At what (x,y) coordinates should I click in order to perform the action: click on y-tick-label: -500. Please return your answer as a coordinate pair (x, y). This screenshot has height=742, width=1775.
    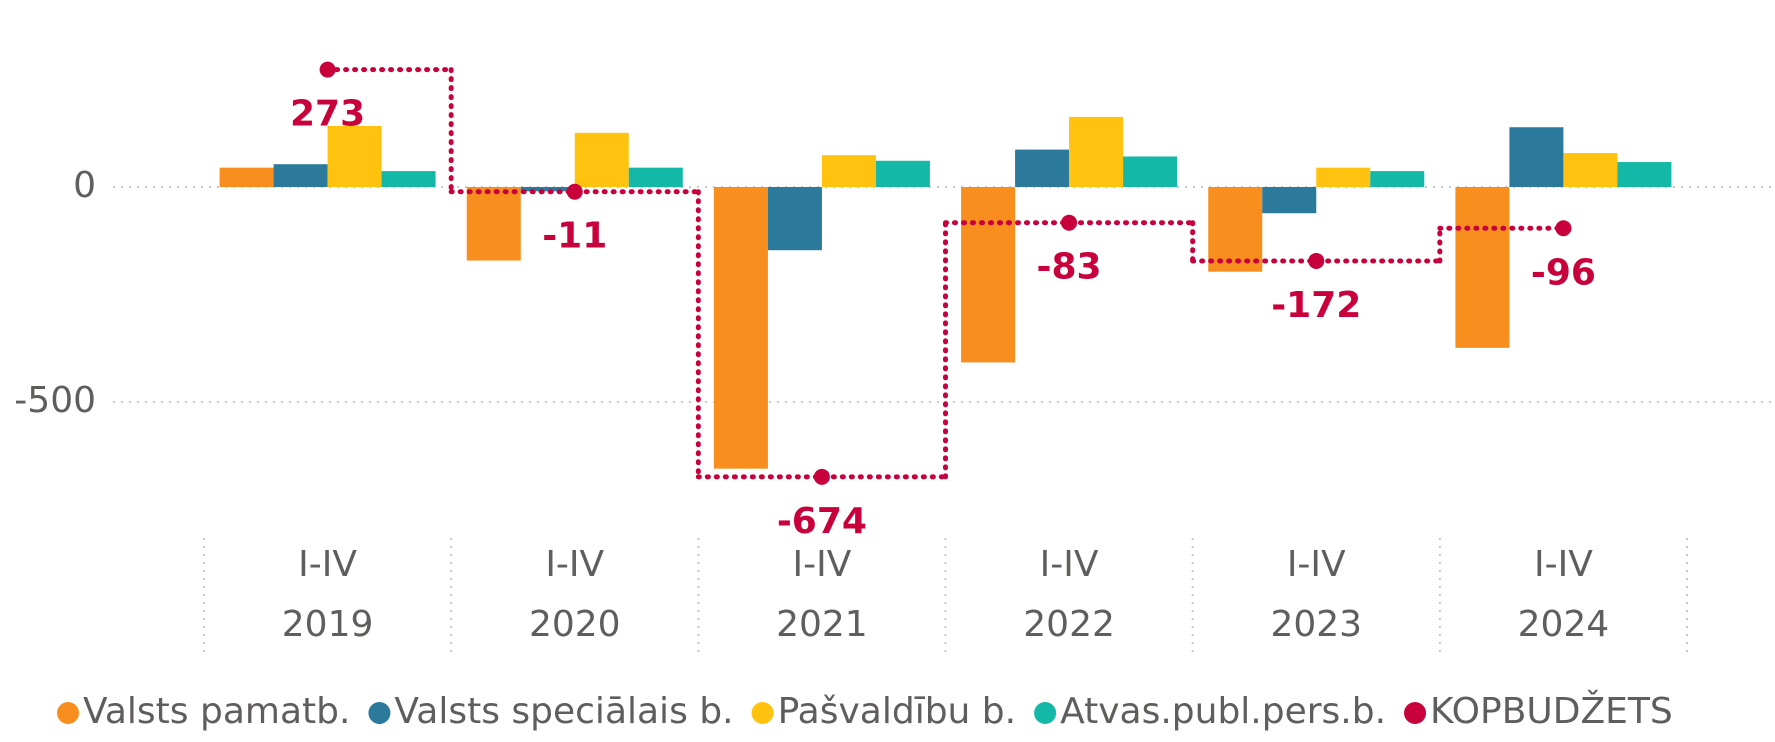
    Looking at the image, I should click on (55, 400).